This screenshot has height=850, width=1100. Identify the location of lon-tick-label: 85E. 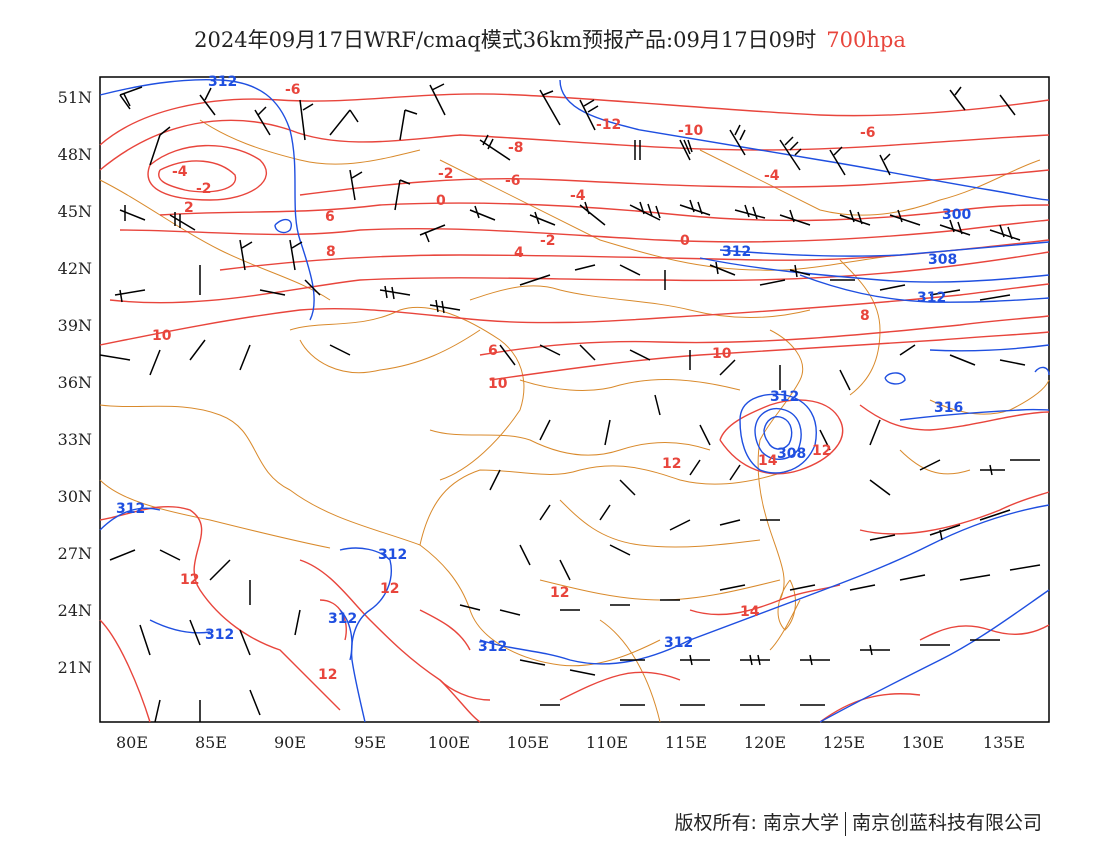
(211, 742).